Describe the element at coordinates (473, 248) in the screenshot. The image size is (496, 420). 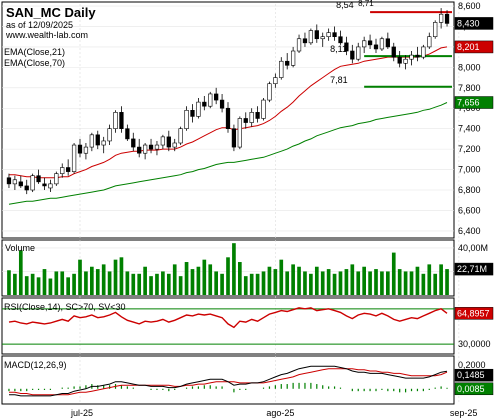
I see `volume-ytick-label: 40,00M` at that location.